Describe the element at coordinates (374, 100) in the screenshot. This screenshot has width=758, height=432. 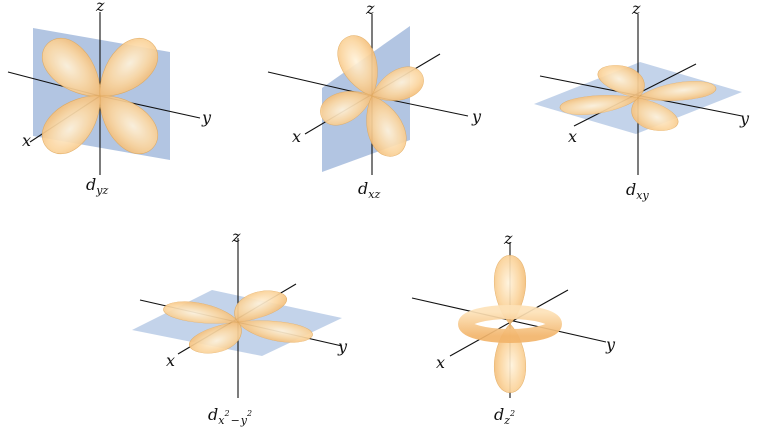
I see `orbital-dxz: z y x dxz` at that location.